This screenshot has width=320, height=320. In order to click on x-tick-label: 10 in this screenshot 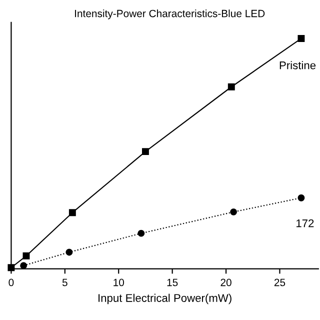, I will do `click(119, 282)`.